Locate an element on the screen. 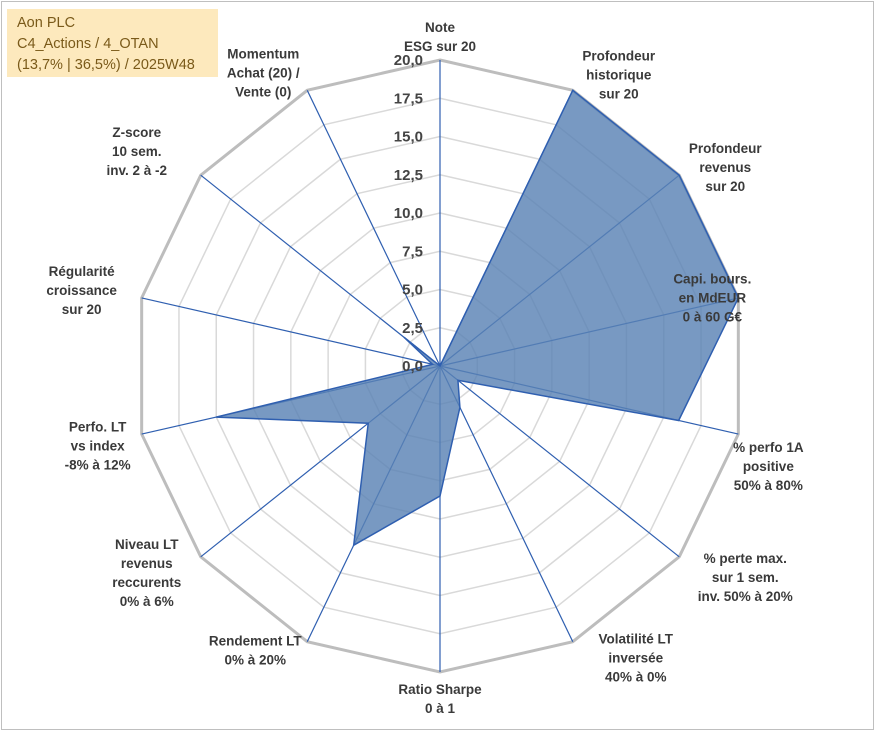  axis-label-line: ESG sur 20 is located at coordinates (440, 46).